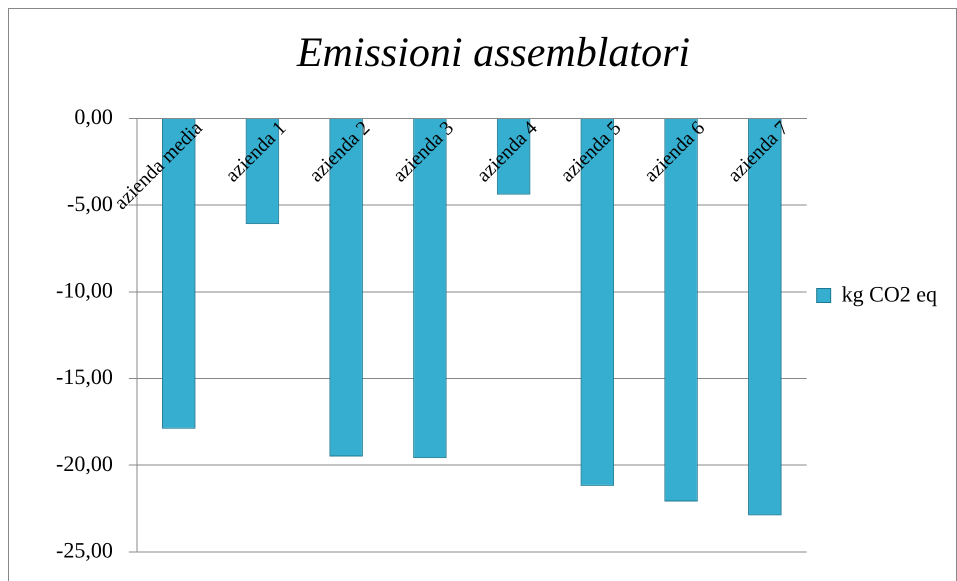 This screenshot has height=581, width=957. I want to click on legend-label: kg CO2 eq, so click(889, 293).